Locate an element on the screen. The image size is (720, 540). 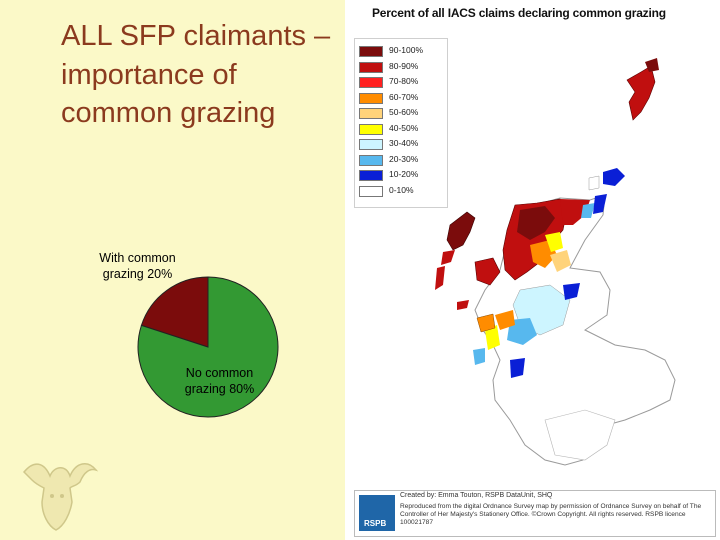
legend-item: 90-100% is located at coordinates (401, 51).